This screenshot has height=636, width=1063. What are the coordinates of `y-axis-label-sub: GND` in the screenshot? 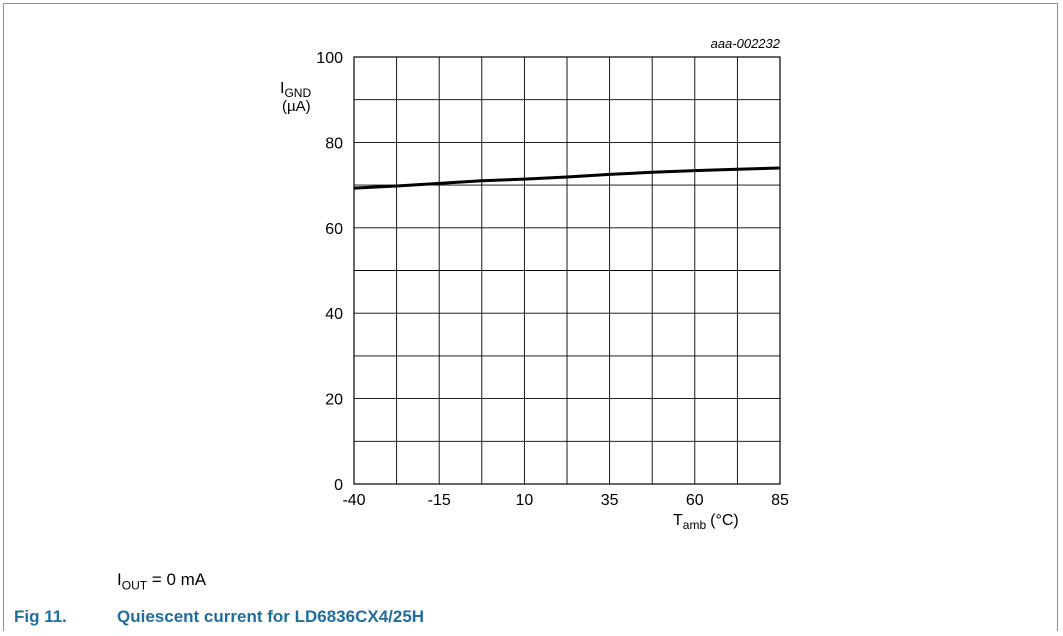 It's located at (297, 93).